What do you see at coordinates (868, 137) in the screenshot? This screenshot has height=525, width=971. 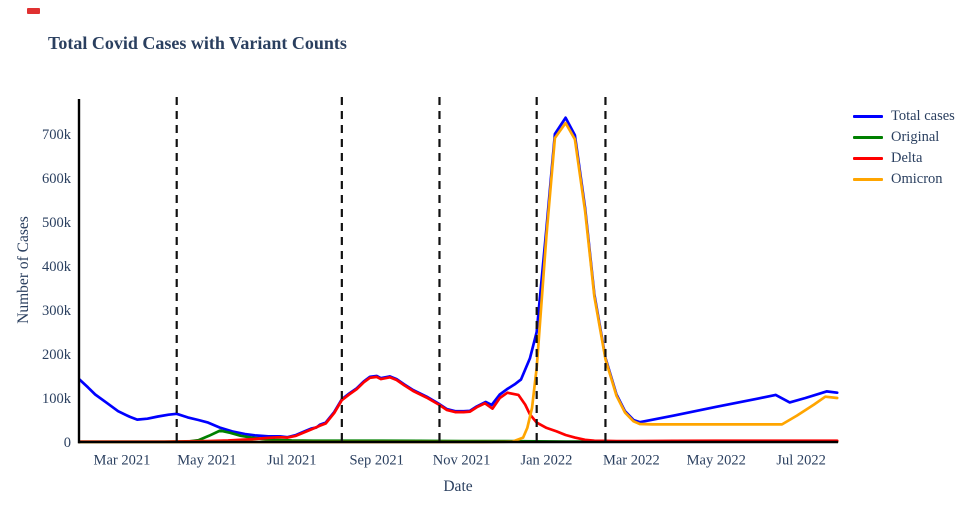 I see `legend-swatch-original` at bounding box center [868, 137].